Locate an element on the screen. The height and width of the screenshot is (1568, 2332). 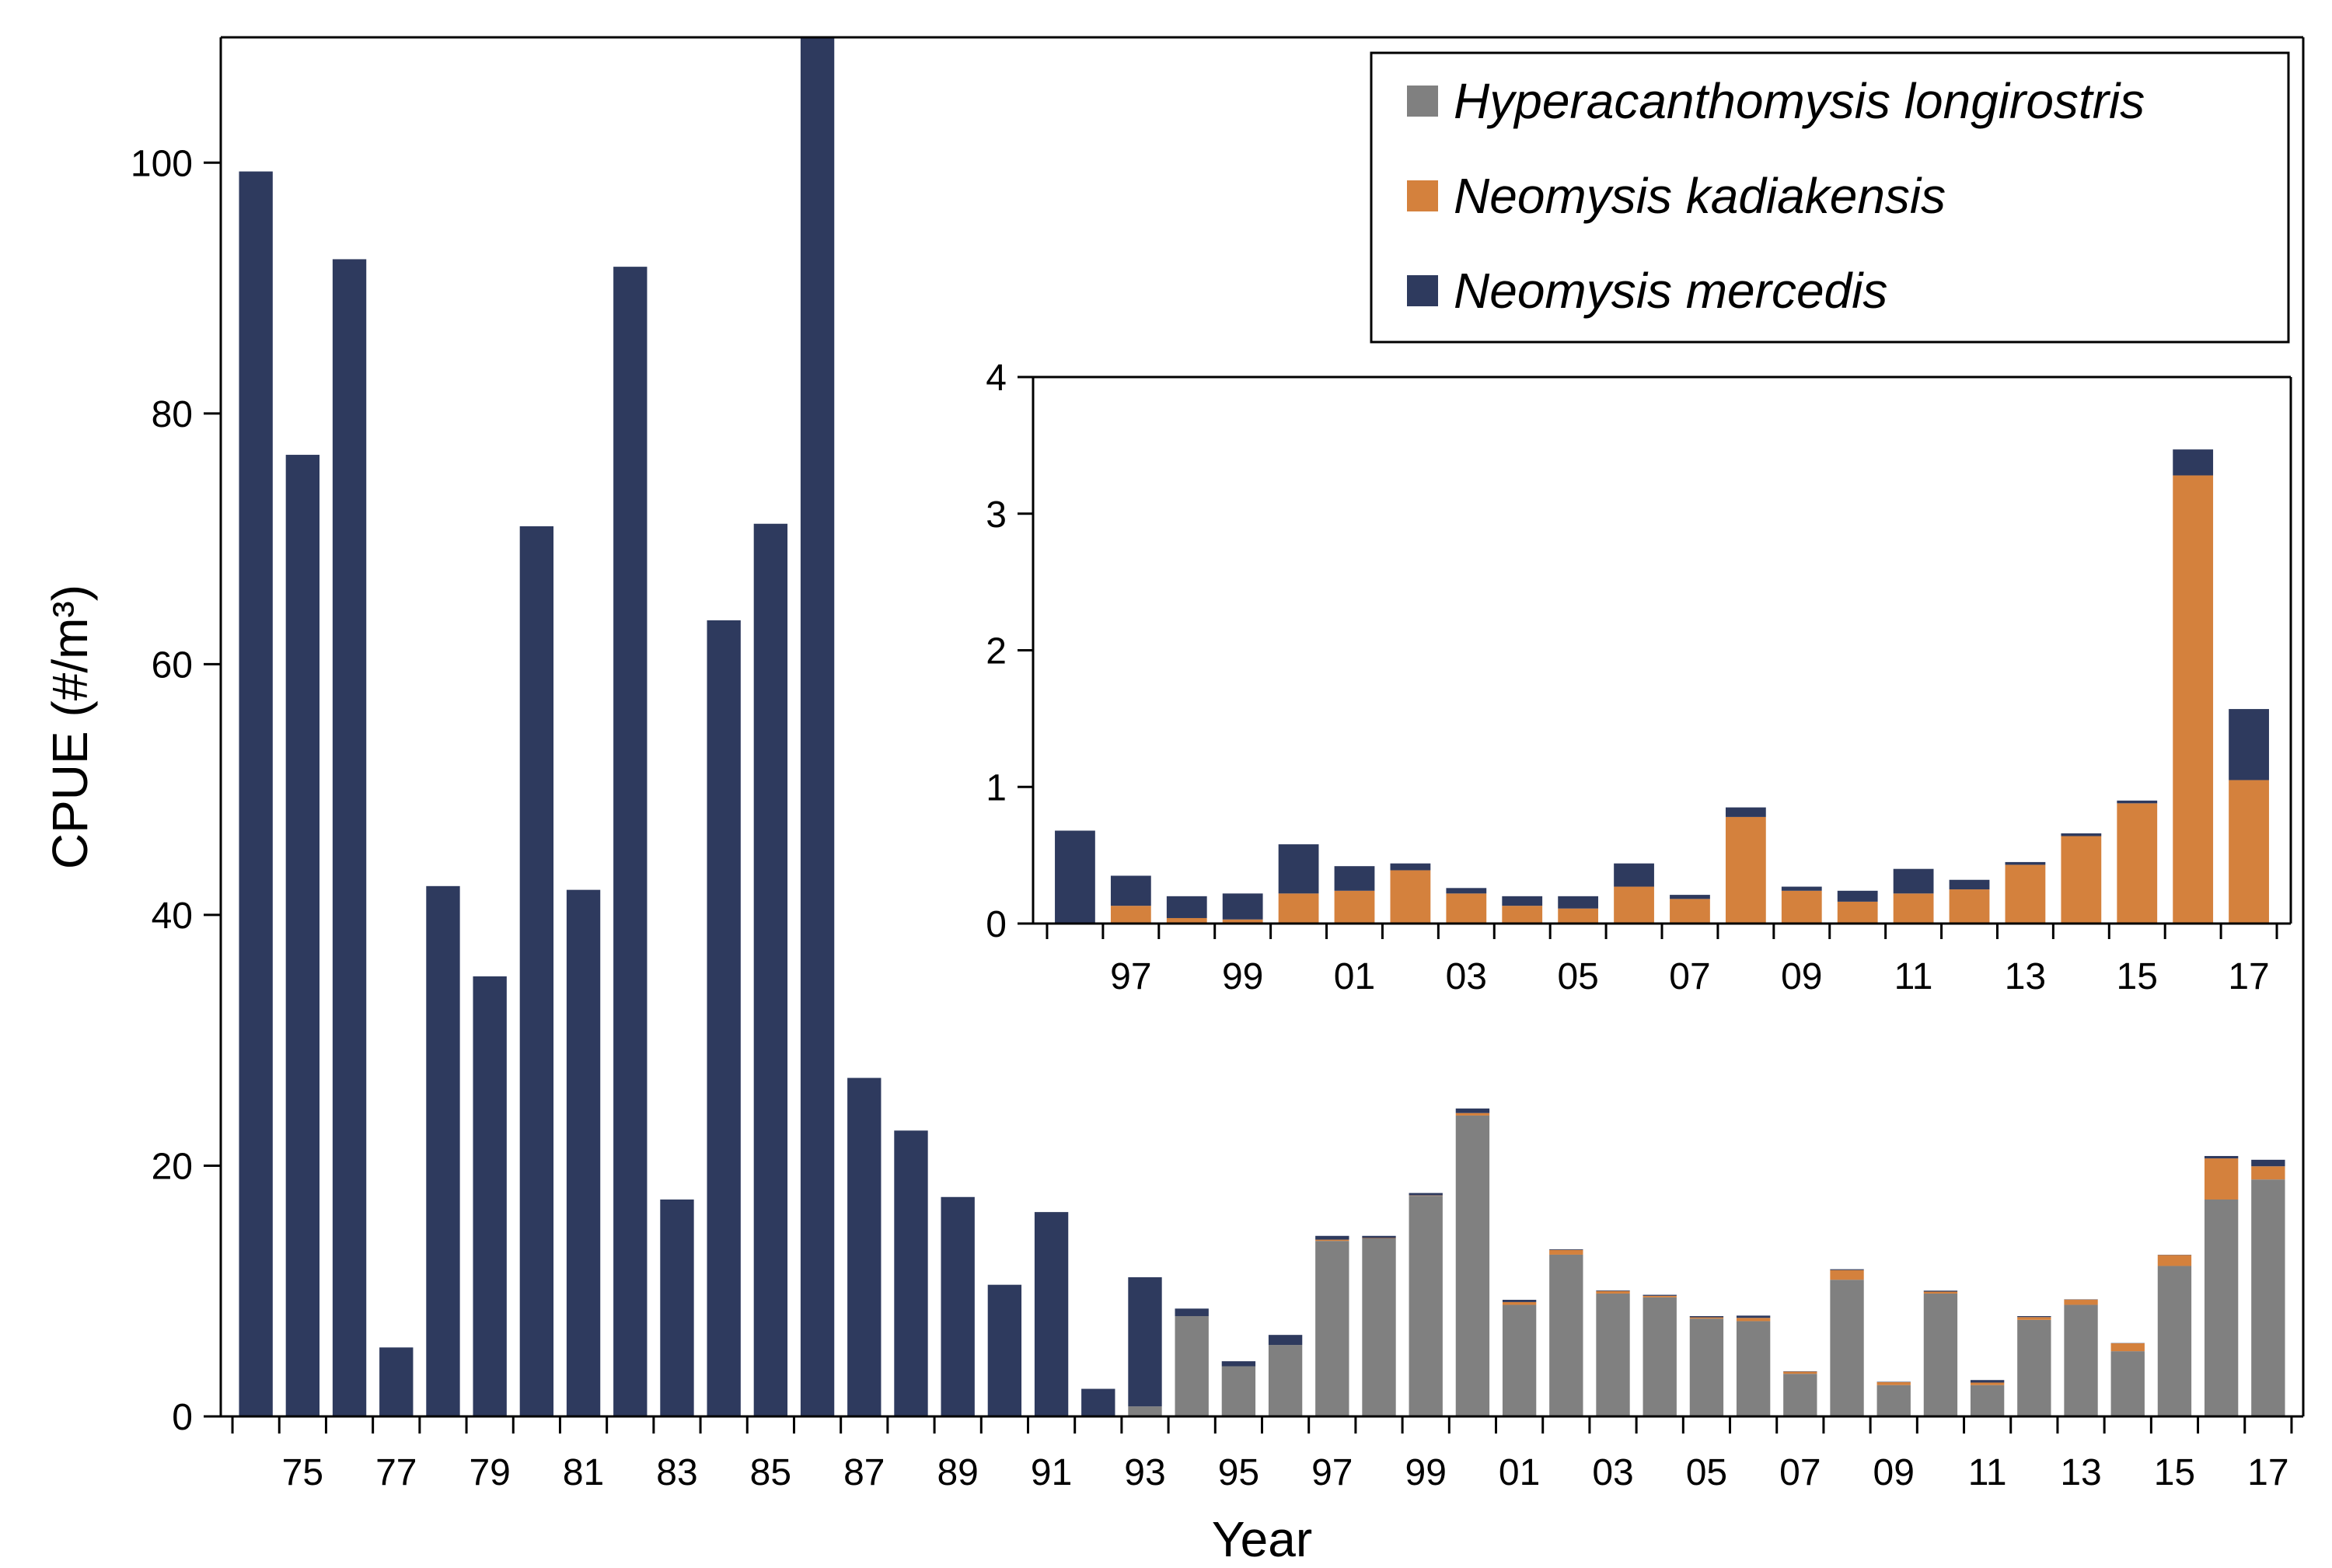
main-x-tick-label-87: 87 is located at coordinates (864, 1472).